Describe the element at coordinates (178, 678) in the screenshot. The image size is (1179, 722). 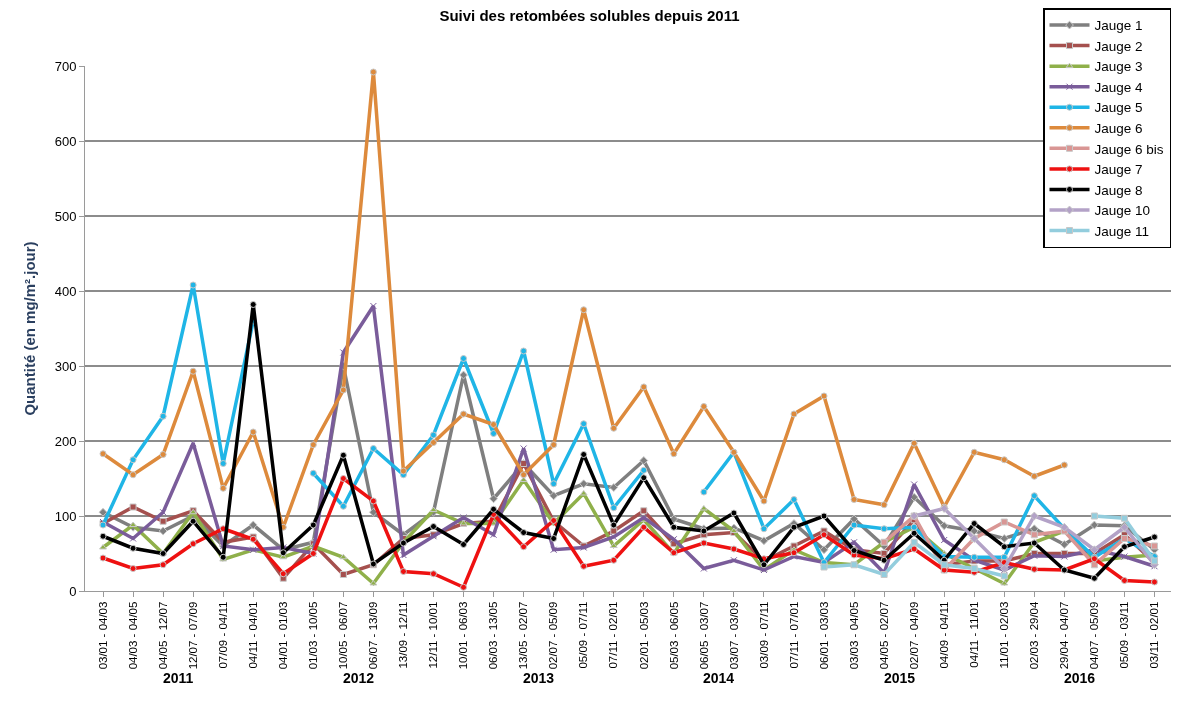
I see `text: 2011` at that location.